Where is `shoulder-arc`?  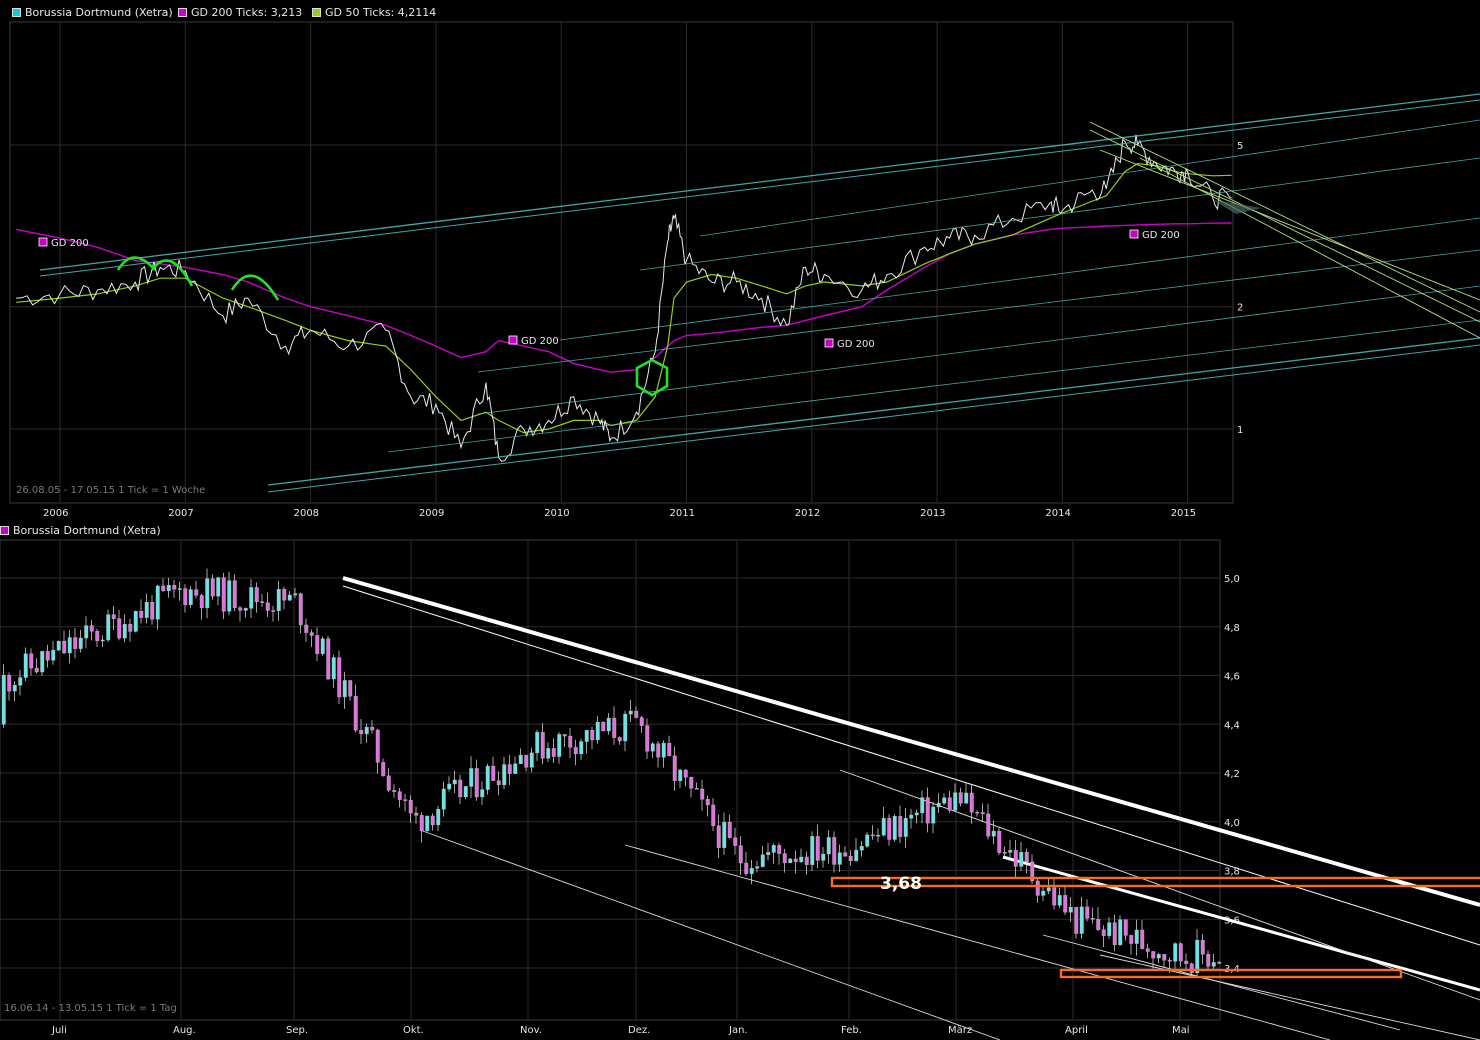 shoulder-arc is located at coordinates (255, 287).